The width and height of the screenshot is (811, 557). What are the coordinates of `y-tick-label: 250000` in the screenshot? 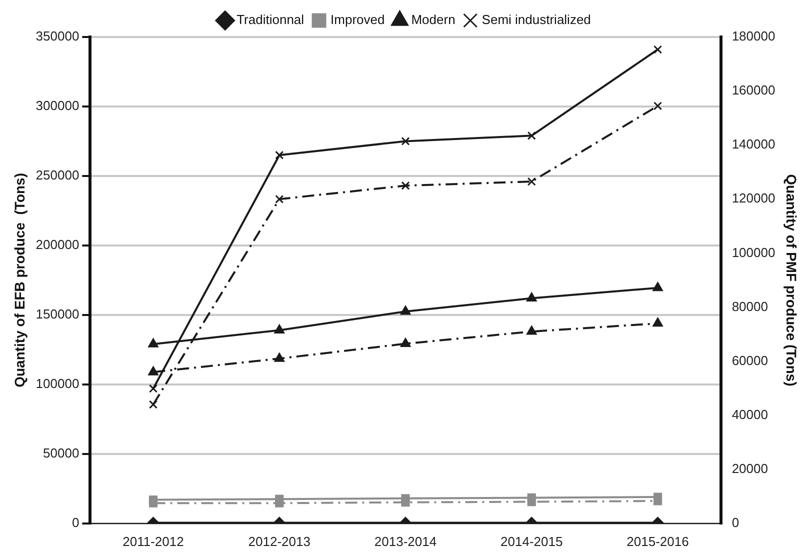 It's located at (58, 175).